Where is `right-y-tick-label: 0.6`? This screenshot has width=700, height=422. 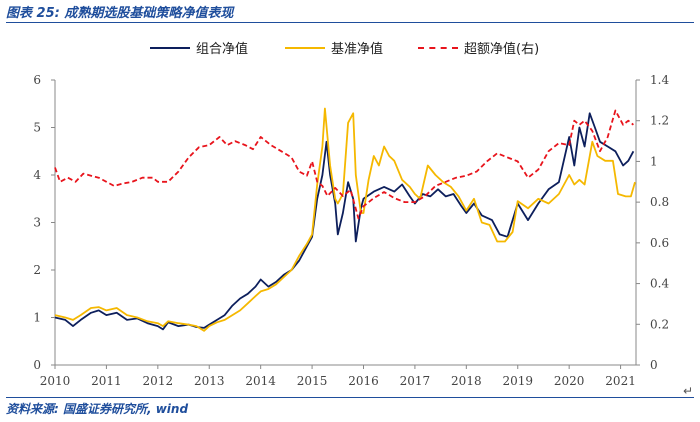 right-y-tick-label: 0.6 is located at coordinates (659, 243).